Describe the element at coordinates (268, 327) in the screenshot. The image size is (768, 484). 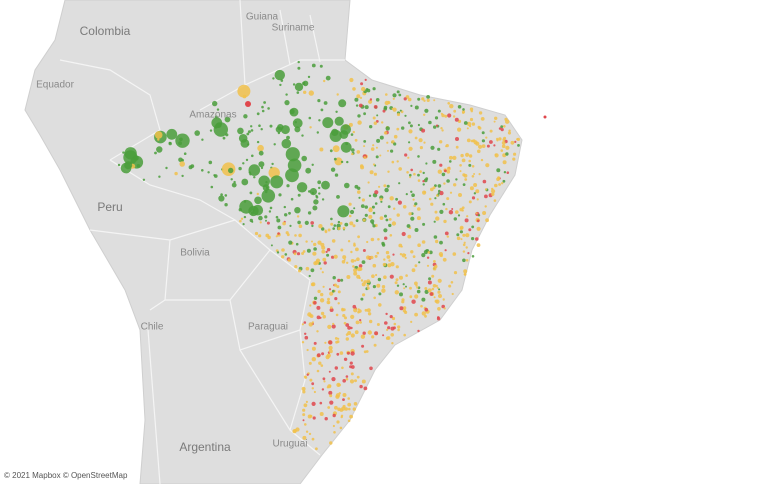
I see `country-label: Paraguai` at that location.